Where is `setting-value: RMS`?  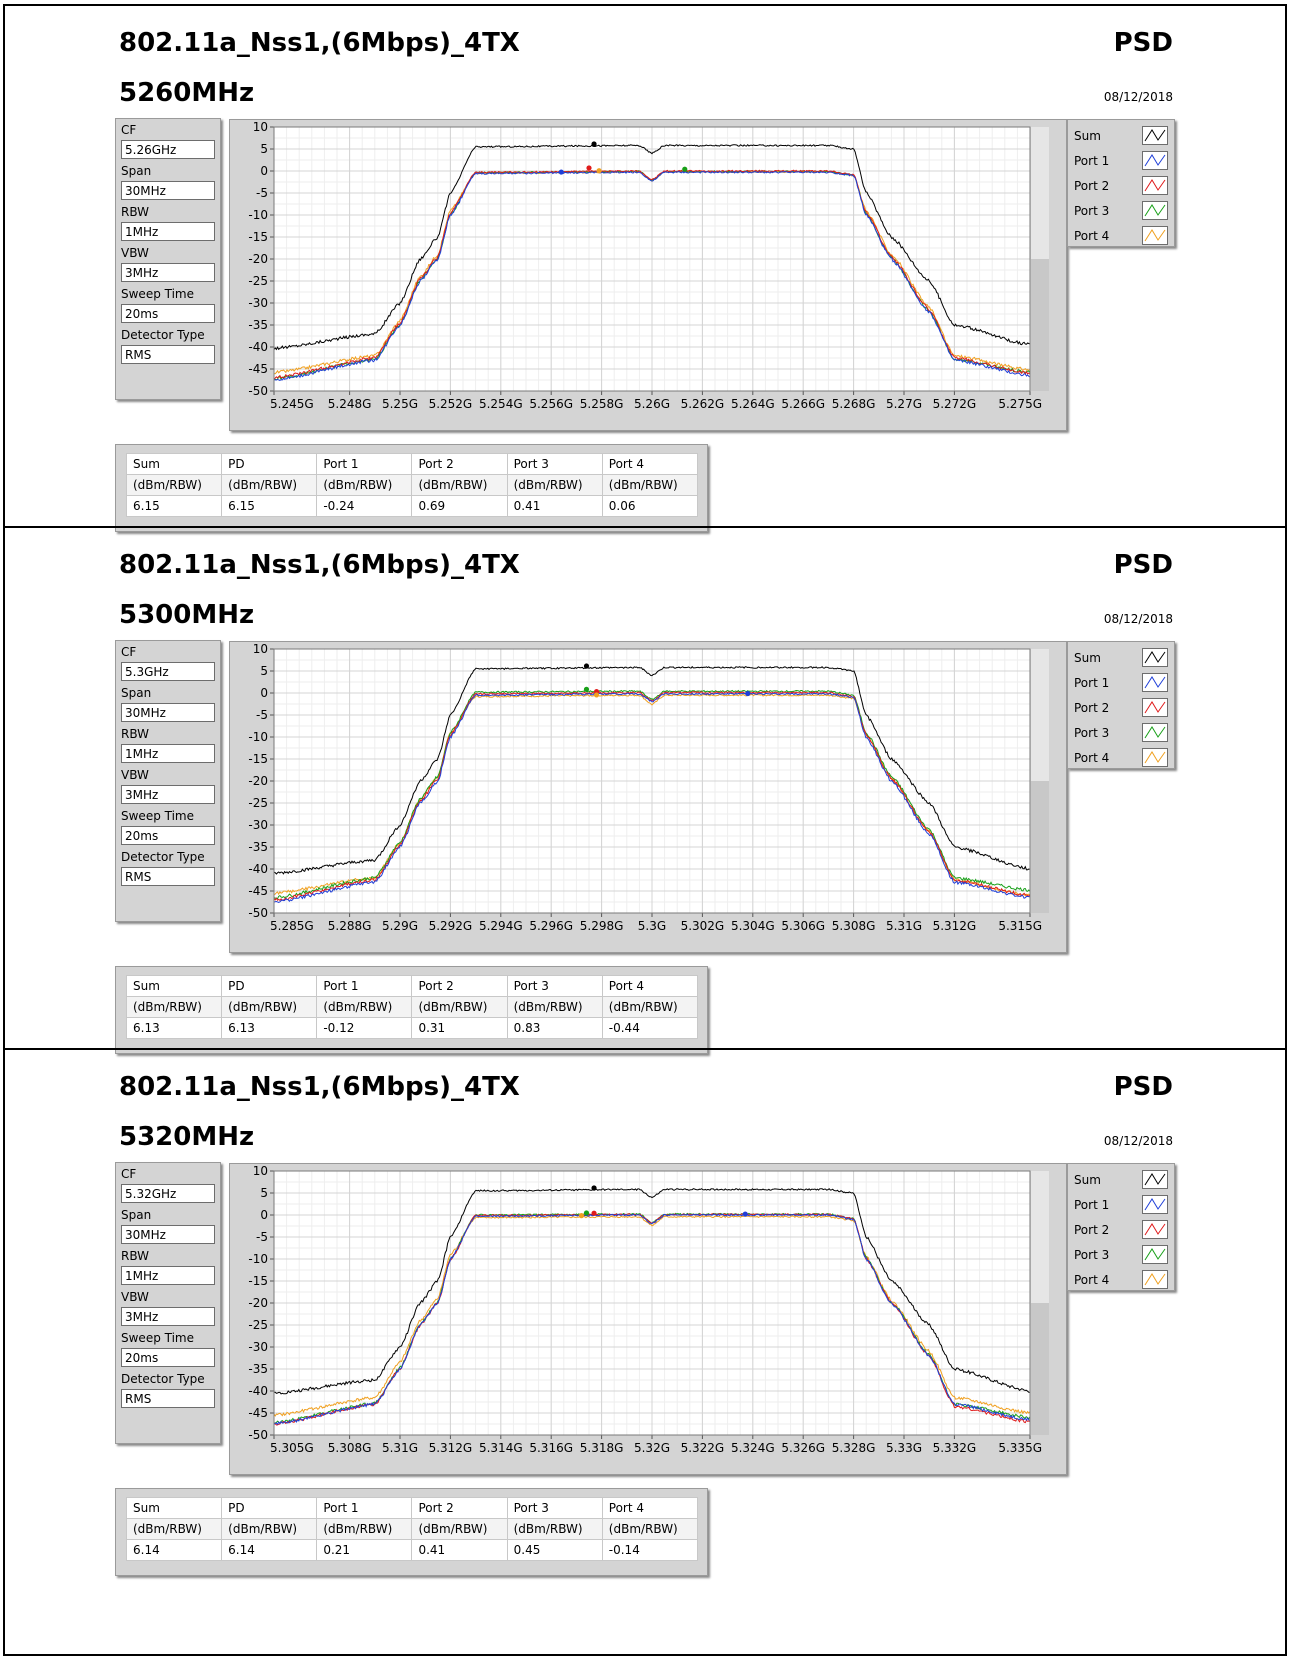 setting-value: RMS is located at coordinates (168, 1398).